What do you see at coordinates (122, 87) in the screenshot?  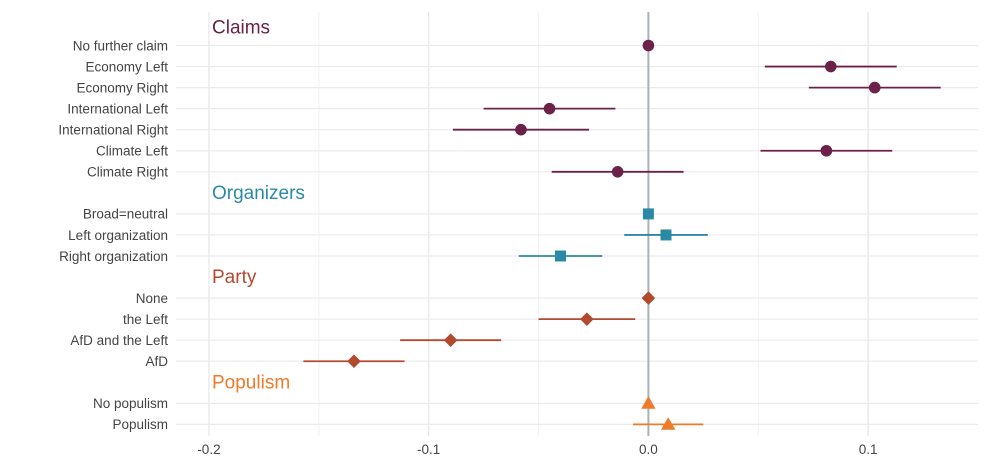 I see `row-label-economy-right: Economy Right` at bounding box center [122, 87].